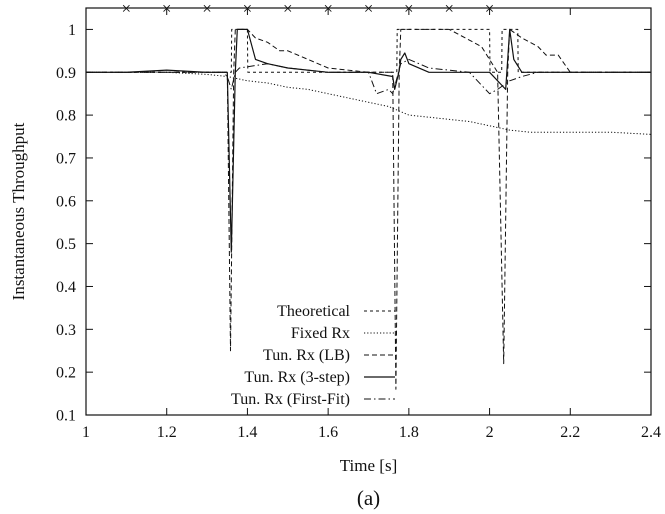 This screenshot has height=514, width=665. What do you see at coordinates (306, 355) in the screenshot?
I see `legend-label: Tun. Rx (LB)` at bounding box center [306, 355].